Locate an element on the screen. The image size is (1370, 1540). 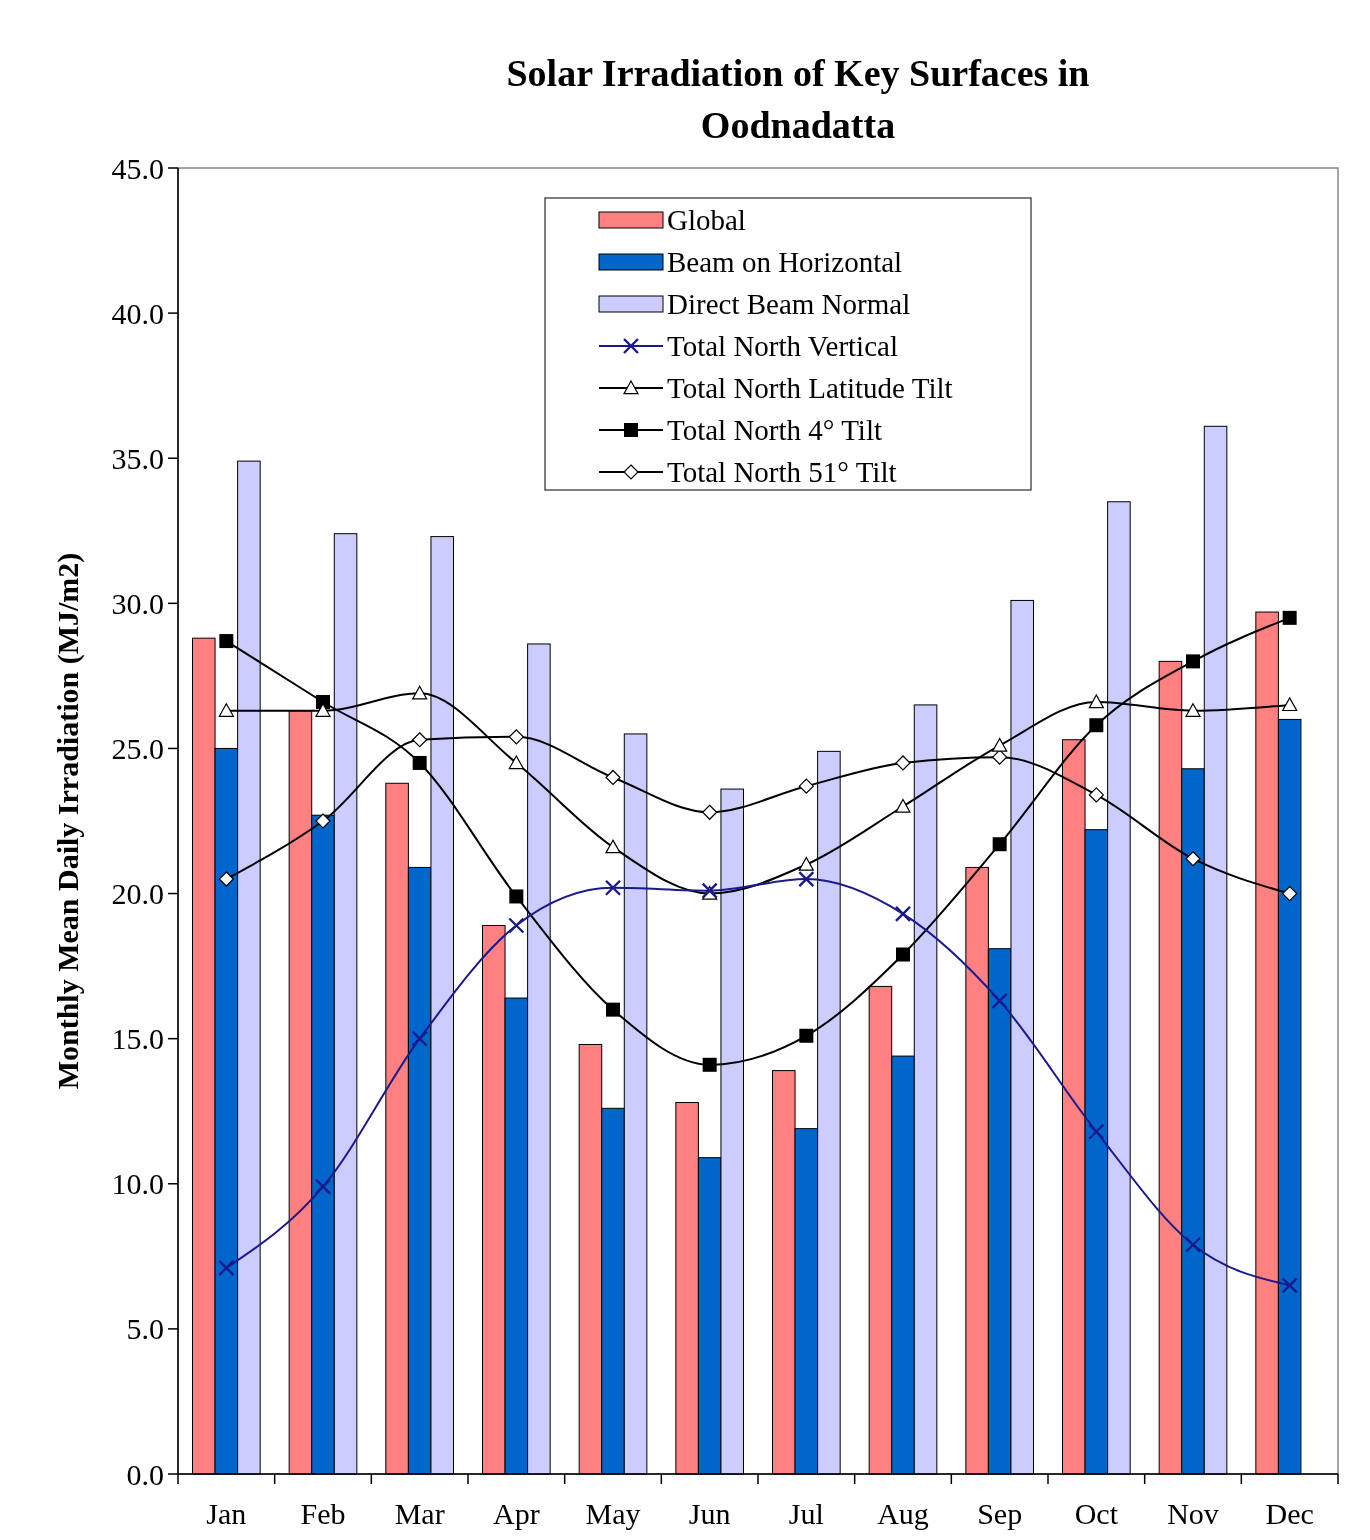
x-tick-label: Mar is located at coordinates (419, 1513).